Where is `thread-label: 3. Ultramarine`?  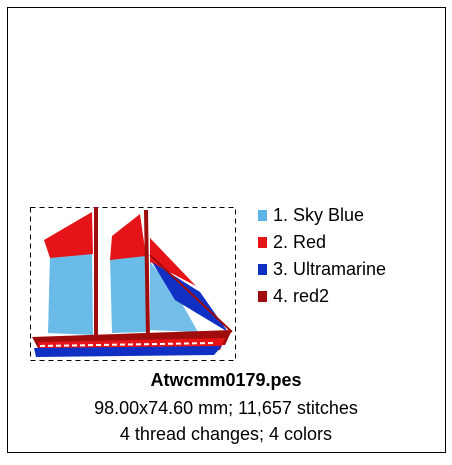 thread-label: 3. Ultramarine is located at coordinates (329, 269).